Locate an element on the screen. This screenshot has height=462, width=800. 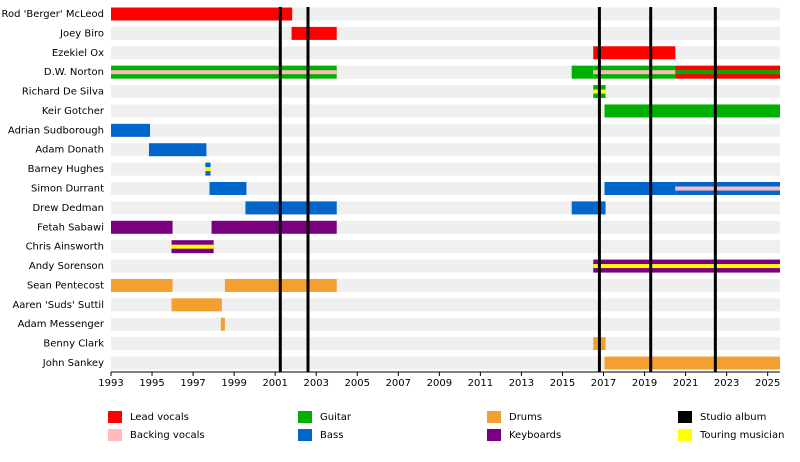
x-tick-label: 2001 is located at coordinates (274, 383).